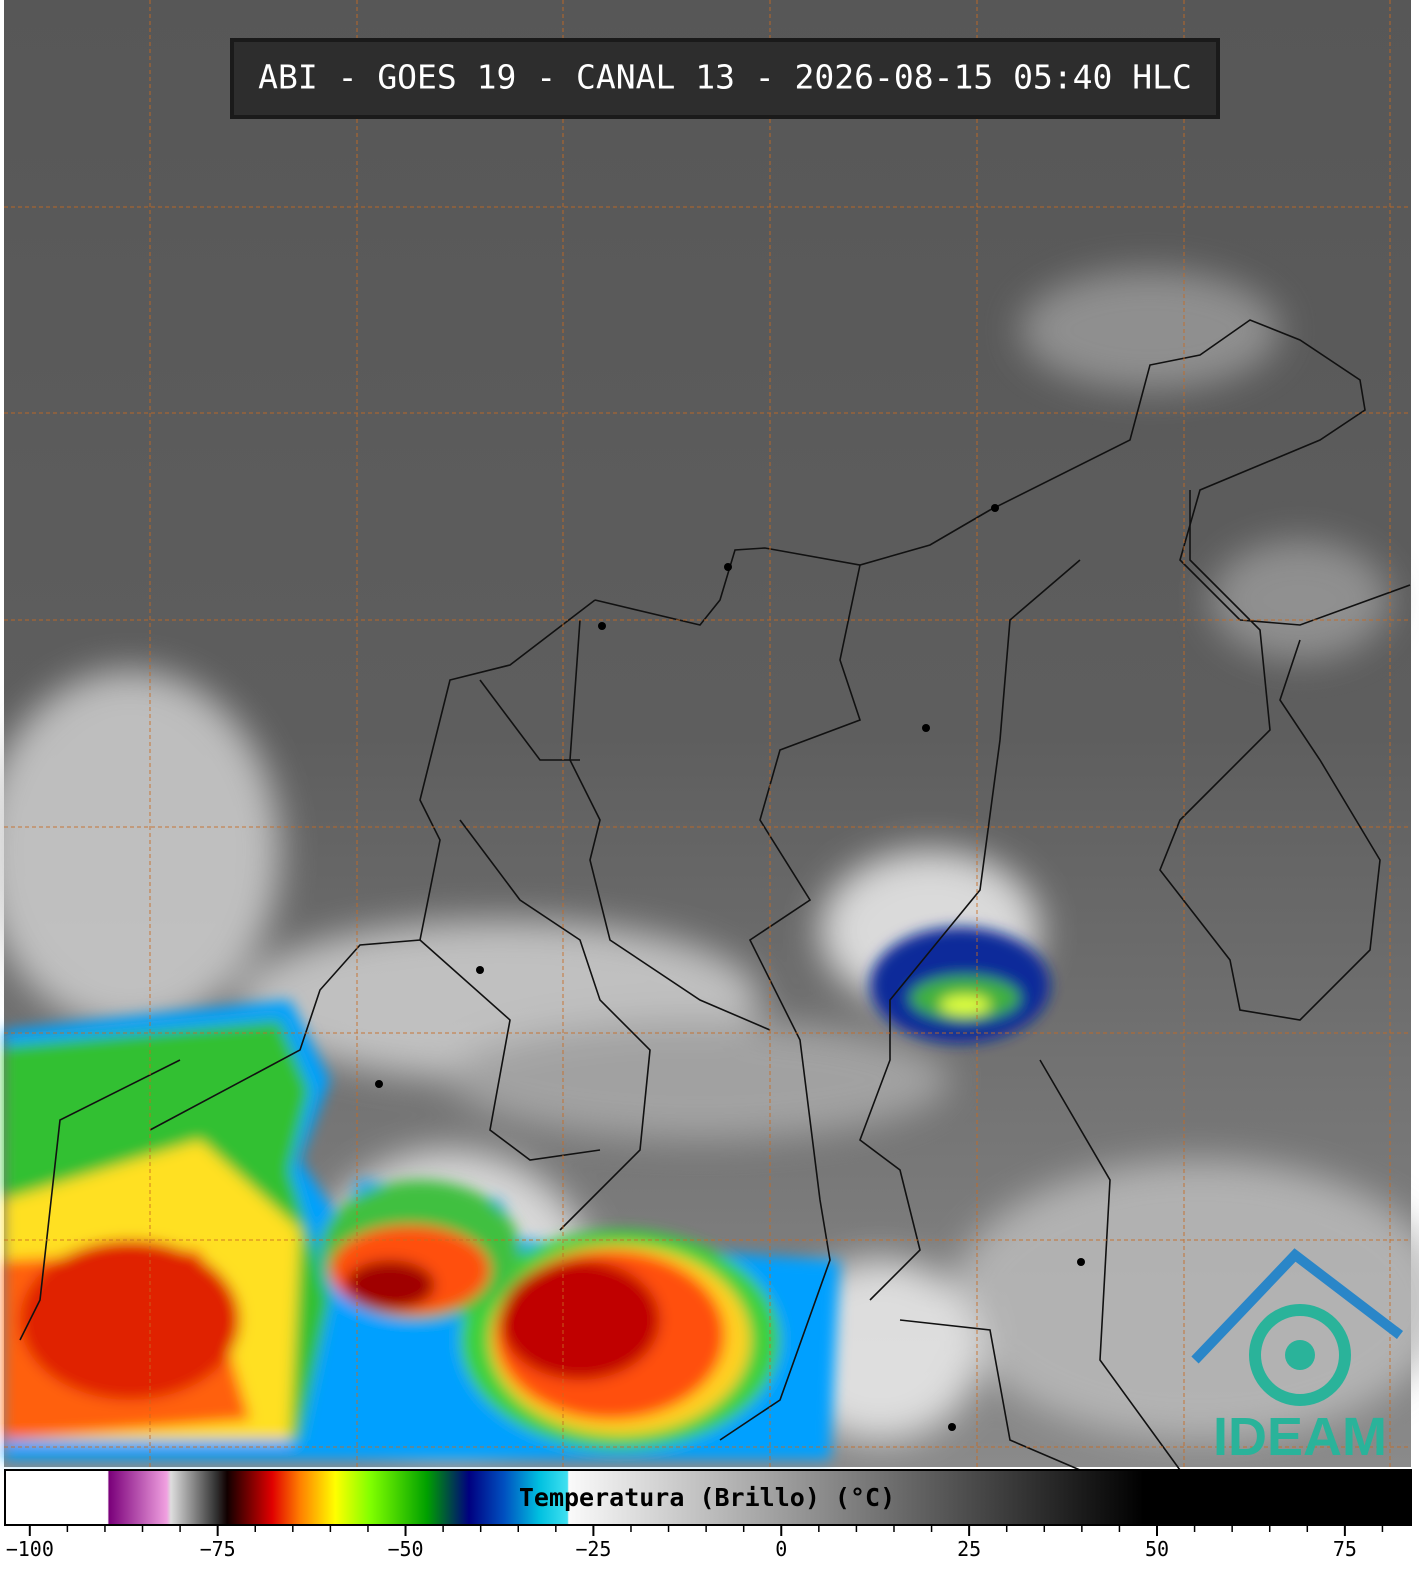 This screenshot has height=1577, width=1419. What do you see at coordinates (218, 1549) in the screenshot?
I see `tick-label: −75` at bounding box center [218, 1549].